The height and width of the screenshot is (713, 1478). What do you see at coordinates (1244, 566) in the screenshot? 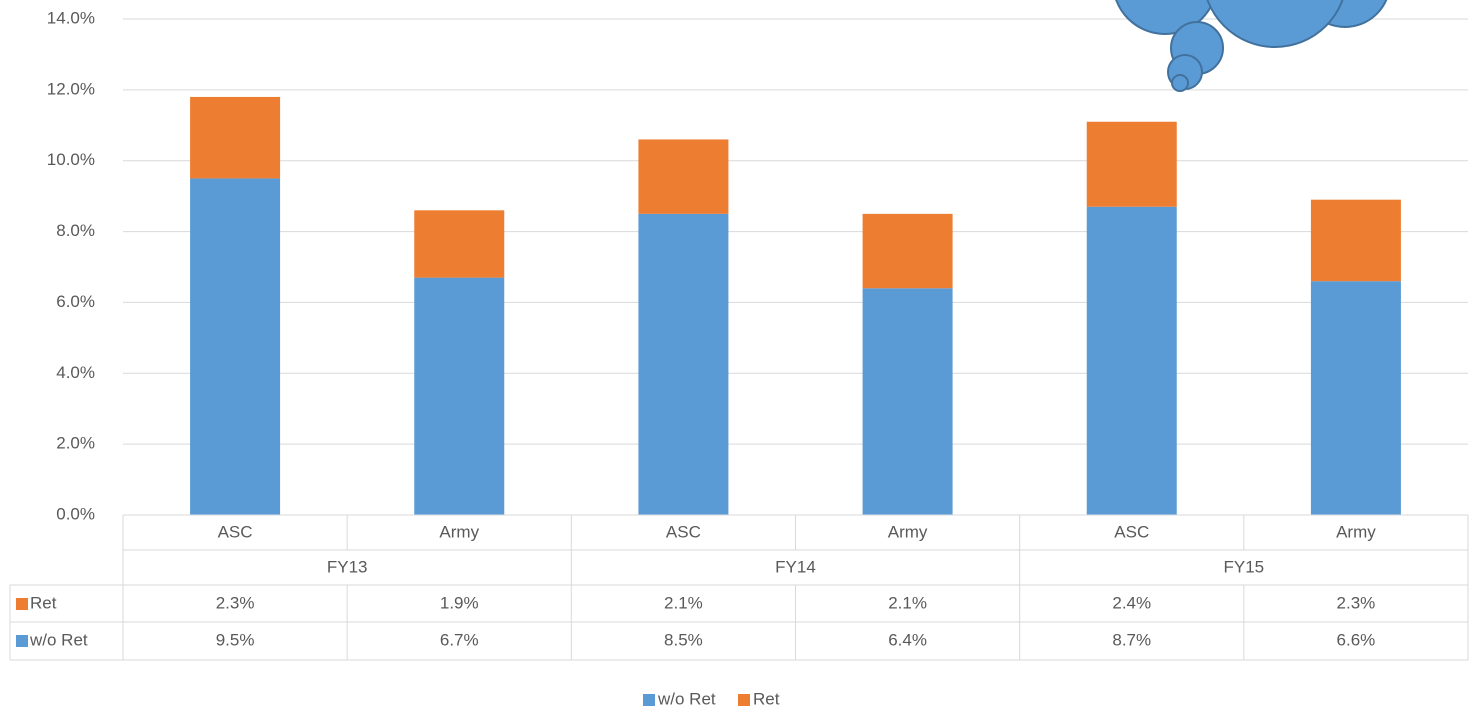
I see `group-label: FY15` at bounding box center [1244, 566].